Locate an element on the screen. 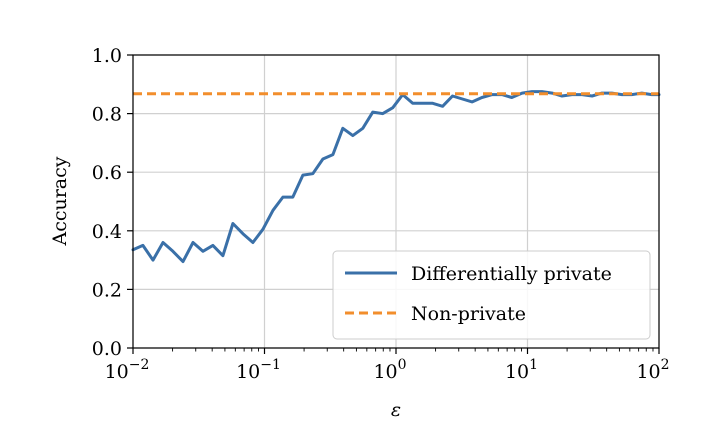  x-tick-label: 10⁰ is located at coordinates (389, 370).